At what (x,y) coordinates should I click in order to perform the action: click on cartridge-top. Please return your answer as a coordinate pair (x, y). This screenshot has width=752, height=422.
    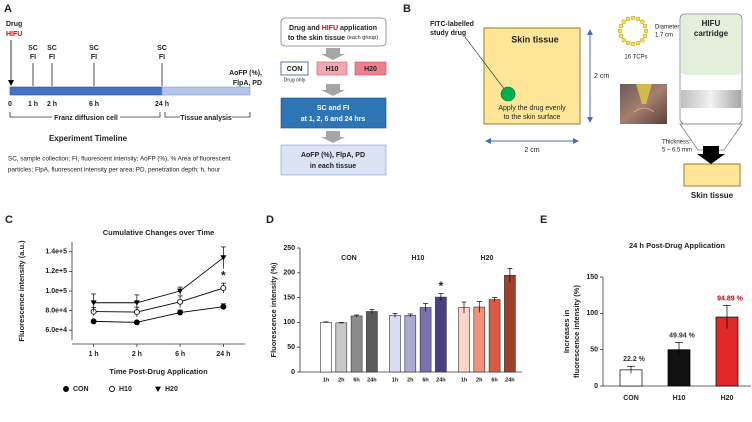
    Looking at the image, I should click on (711, 45).